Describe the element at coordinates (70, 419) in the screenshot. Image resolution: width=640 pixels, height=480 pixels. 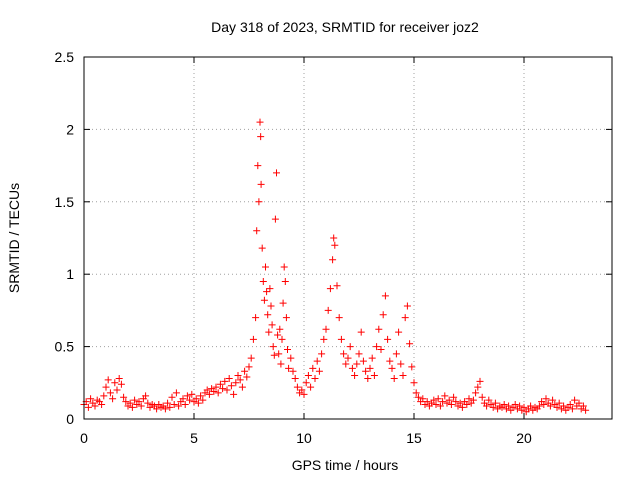
I see `y-tick-label: 0` at that location.